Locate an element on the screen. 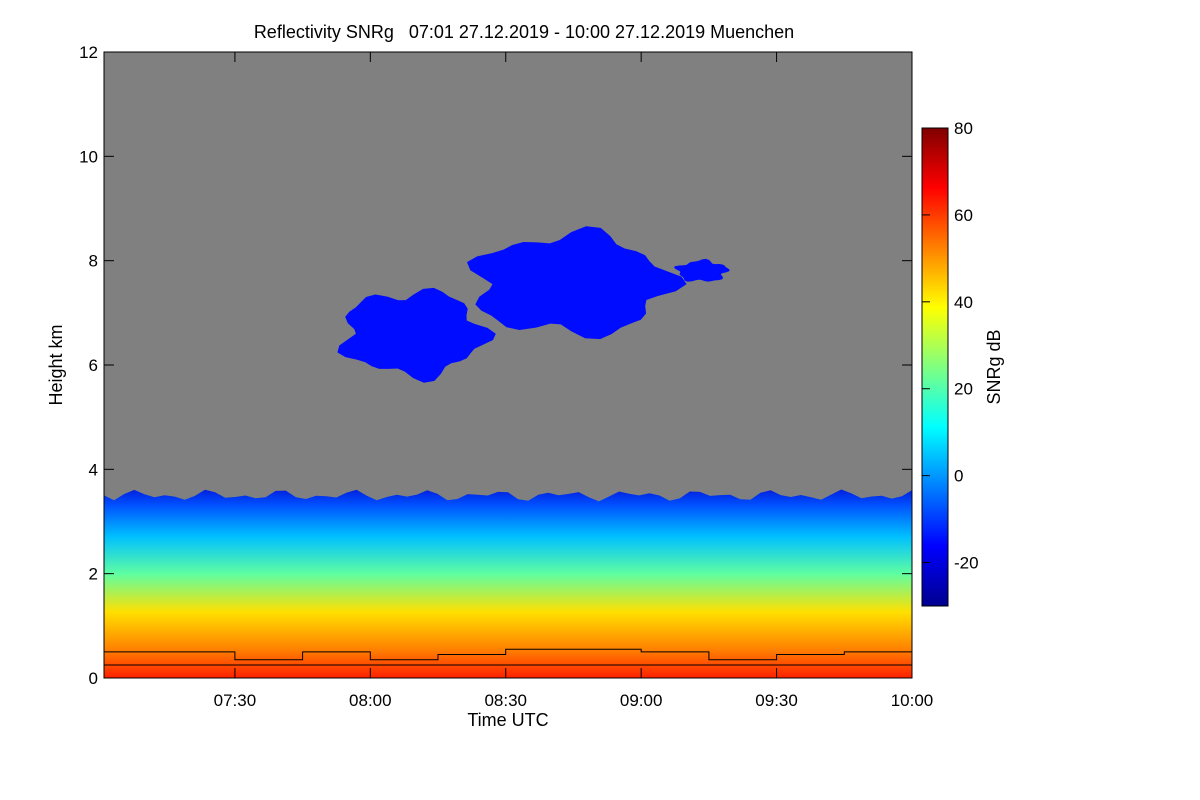 The image size is (1200, 800). colorbar-tick-label: 0 is located at coordinates (958, 476).